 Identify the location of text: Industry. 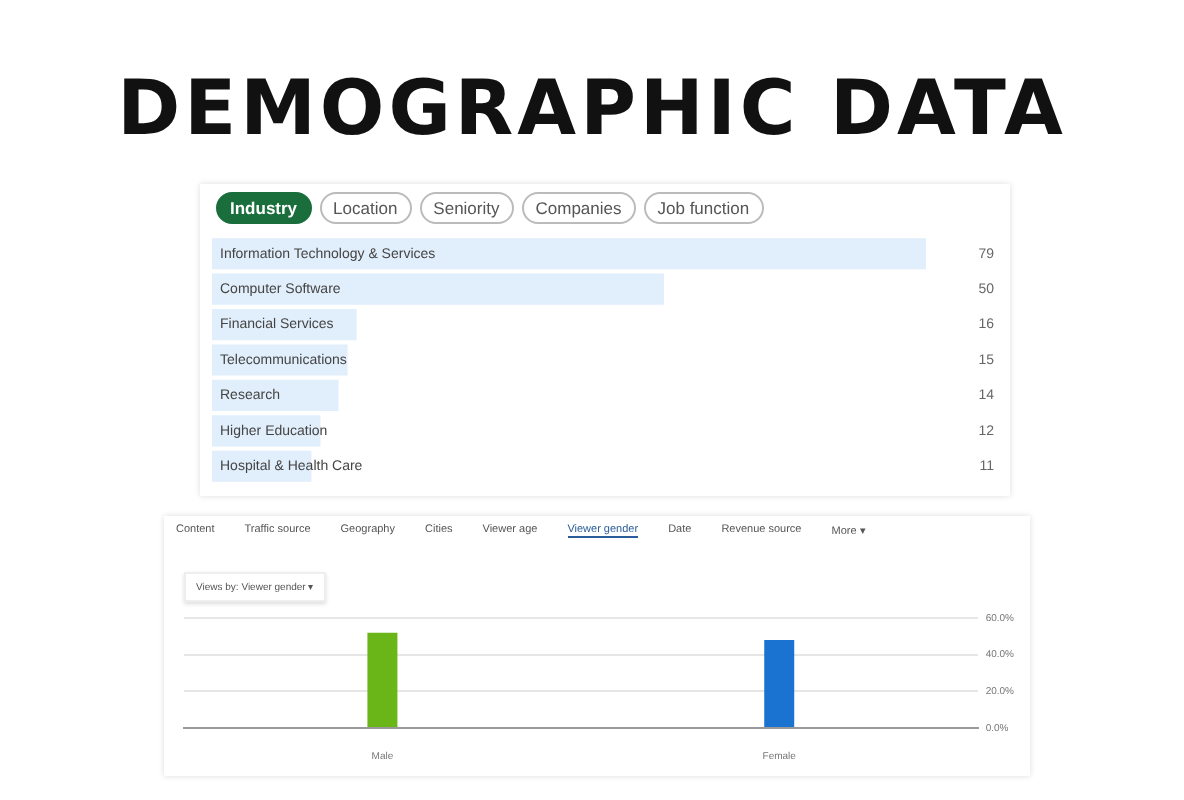
(264, 208).